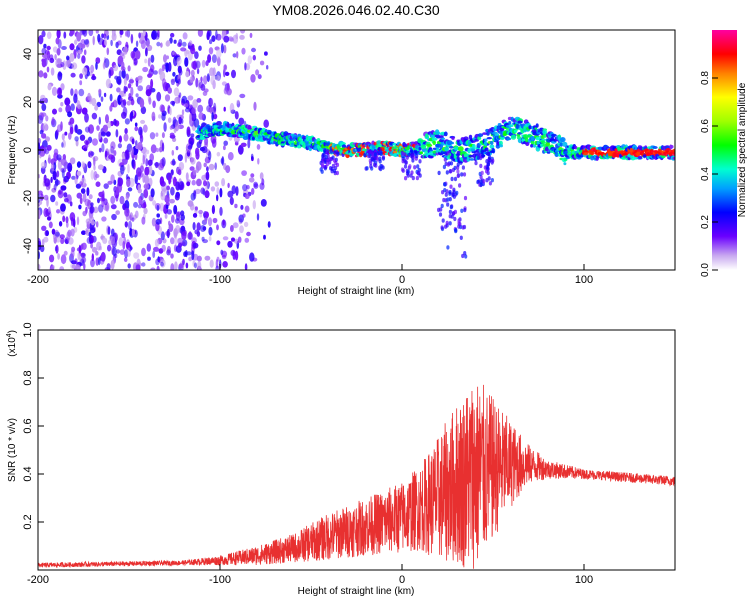  I want to click on svg-text: (x104), so click(12, 343).